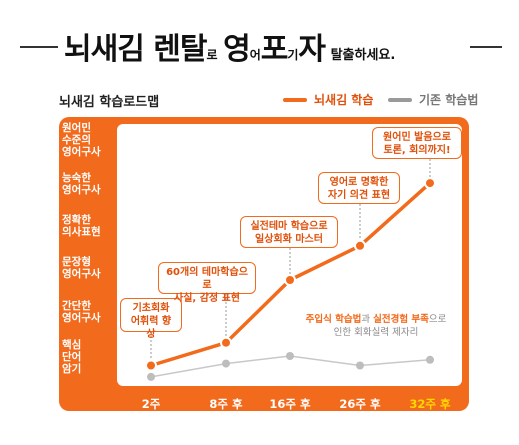 The width and height of the screenshot is (519, 445). What do you see at coordinates (274, 49) in the screenshot?
I see `headline-big-3: 포` at bounding box center [274, 49].